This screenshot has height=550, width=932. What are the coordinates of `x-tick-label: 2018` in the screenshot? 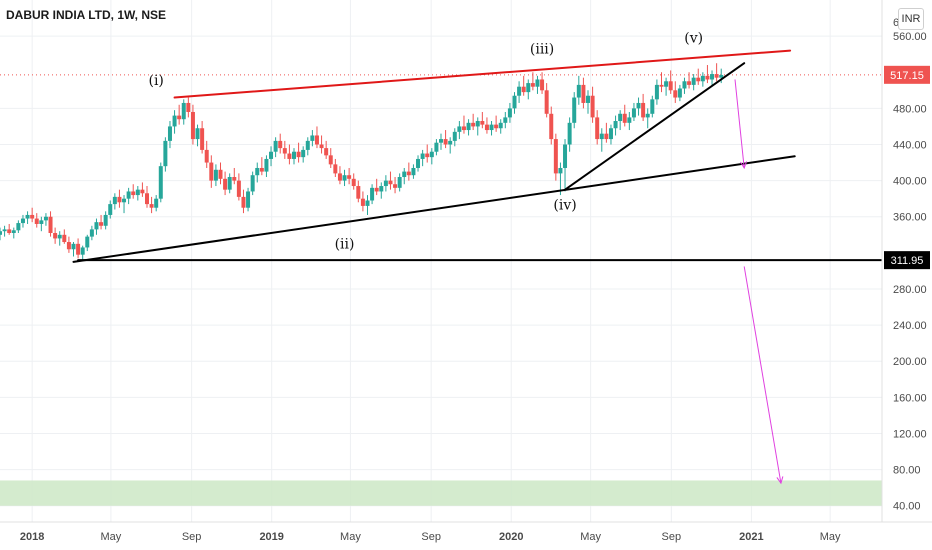 It's located at (32, 537).